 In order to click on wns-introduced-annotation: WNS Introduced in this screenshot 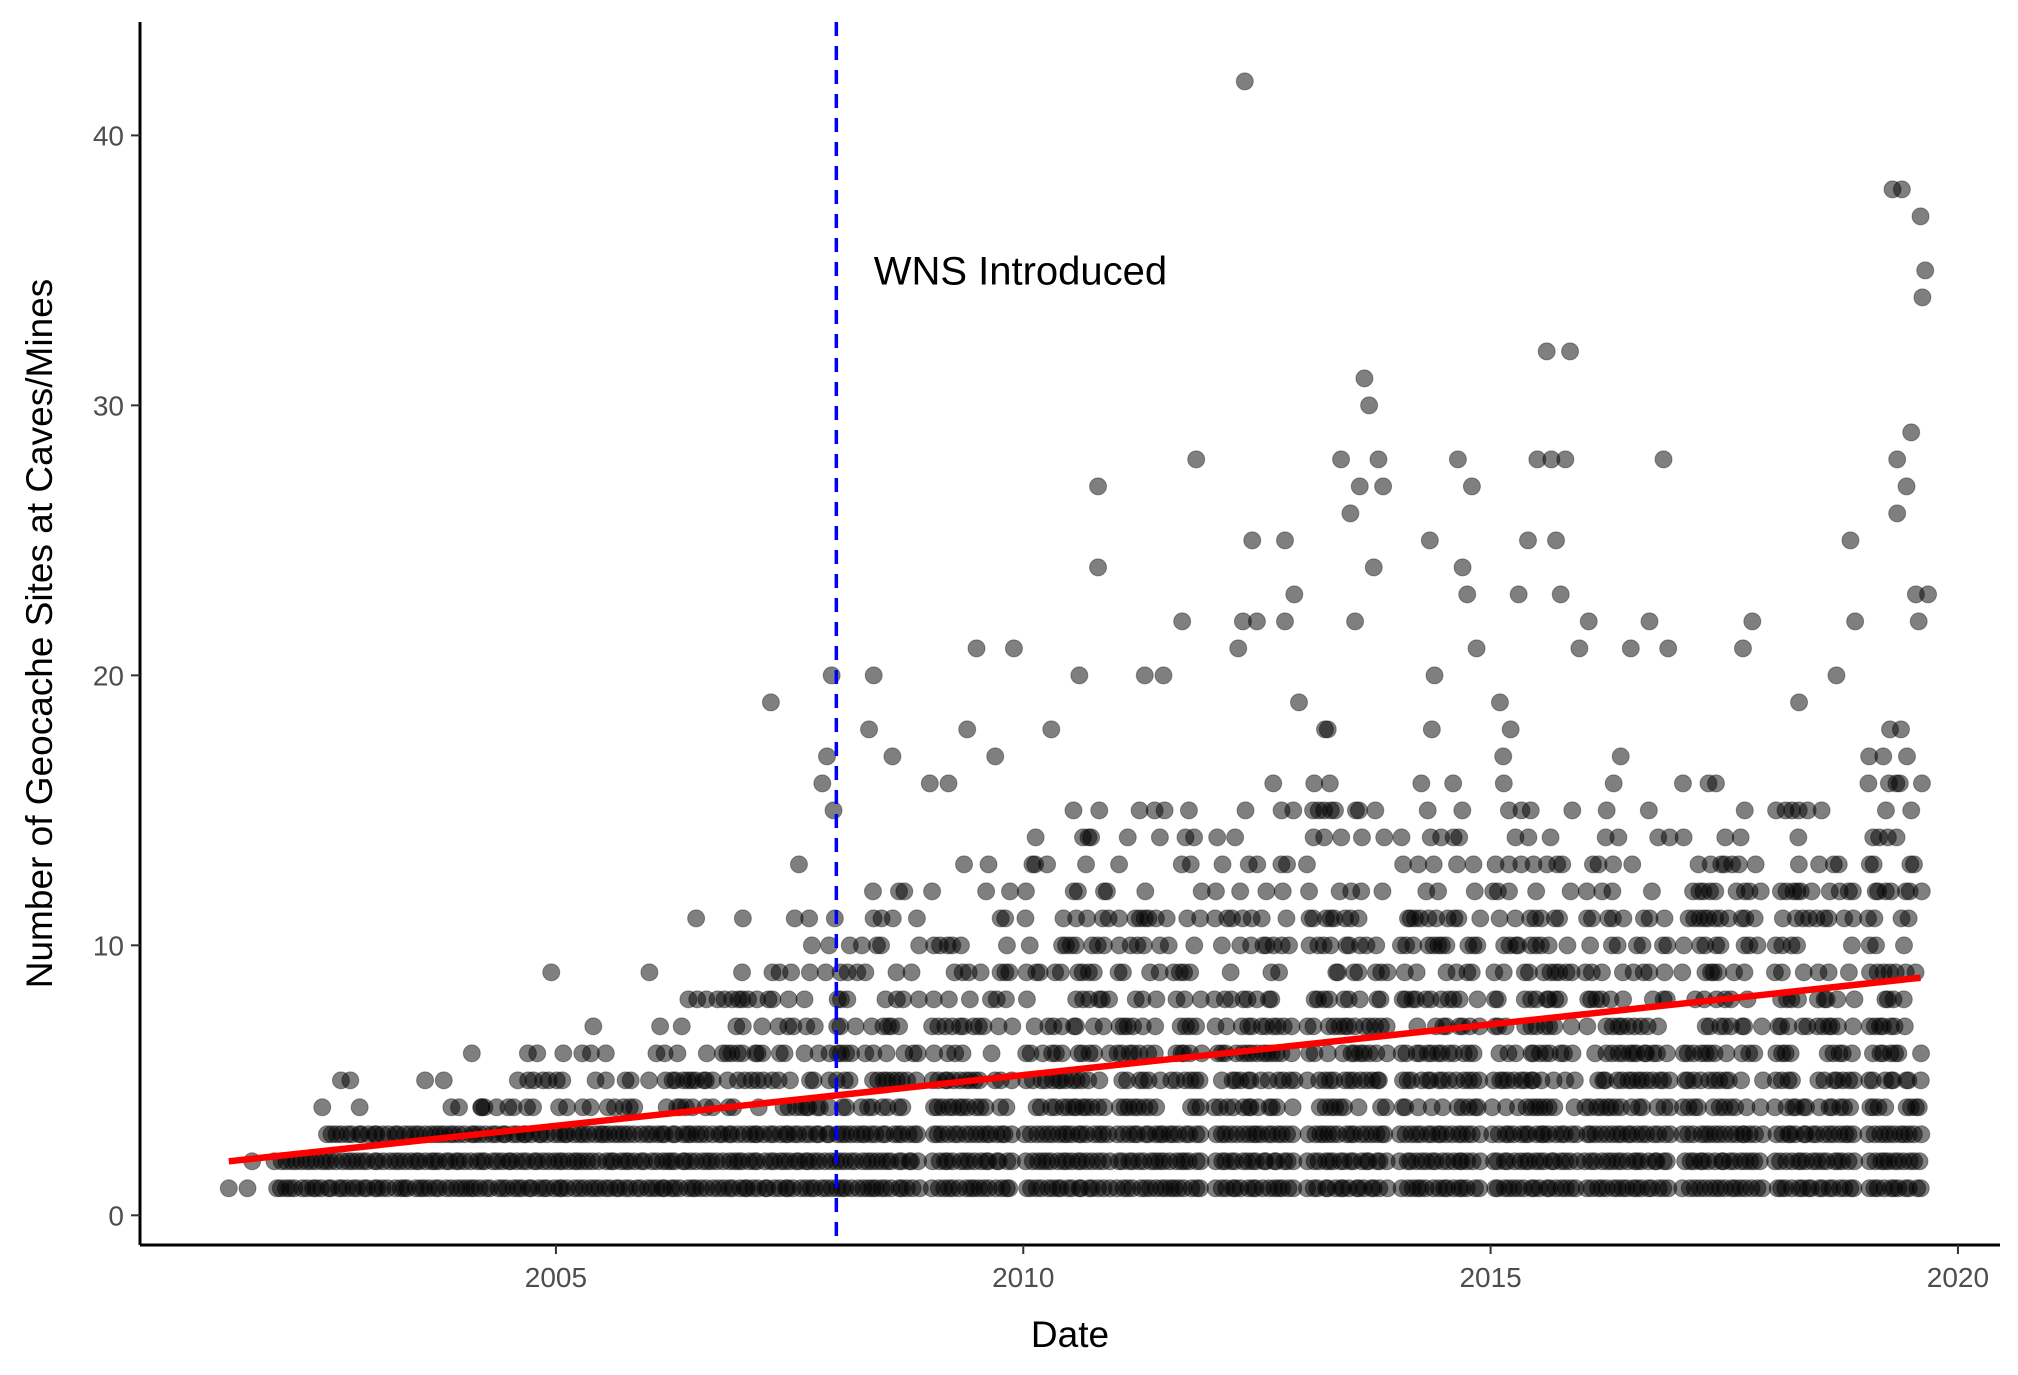, I will do `click(1020, 271)`.